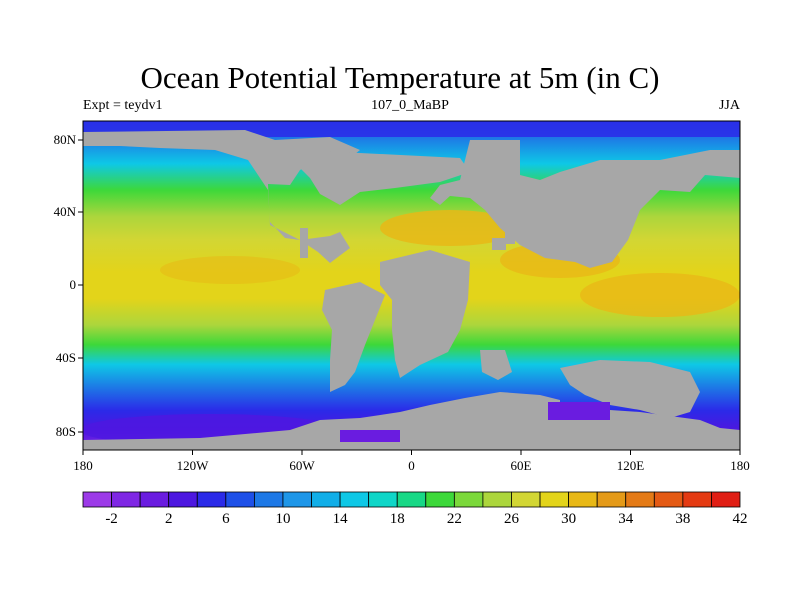  What do you see at coordinates (410, 105) in the screenshot?
I see `time-label: 107_0_MaBP` at bounding box center [410, 105].